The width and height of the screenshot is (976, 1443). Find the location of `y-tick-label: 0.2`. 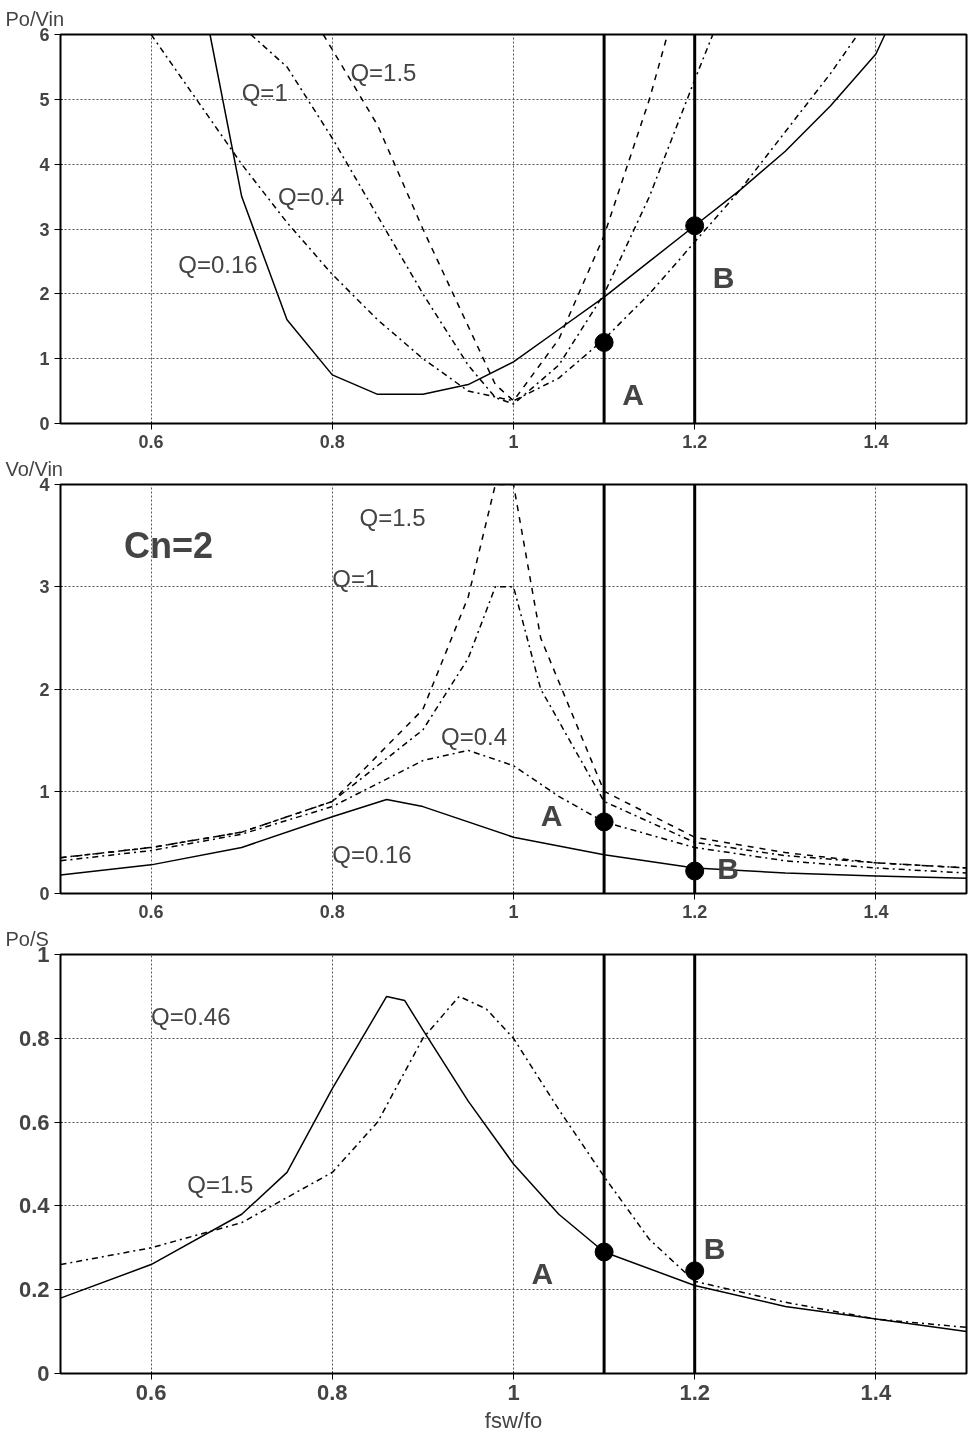

y-tick-label: 0.2 is located at coordinates (34, 1290).